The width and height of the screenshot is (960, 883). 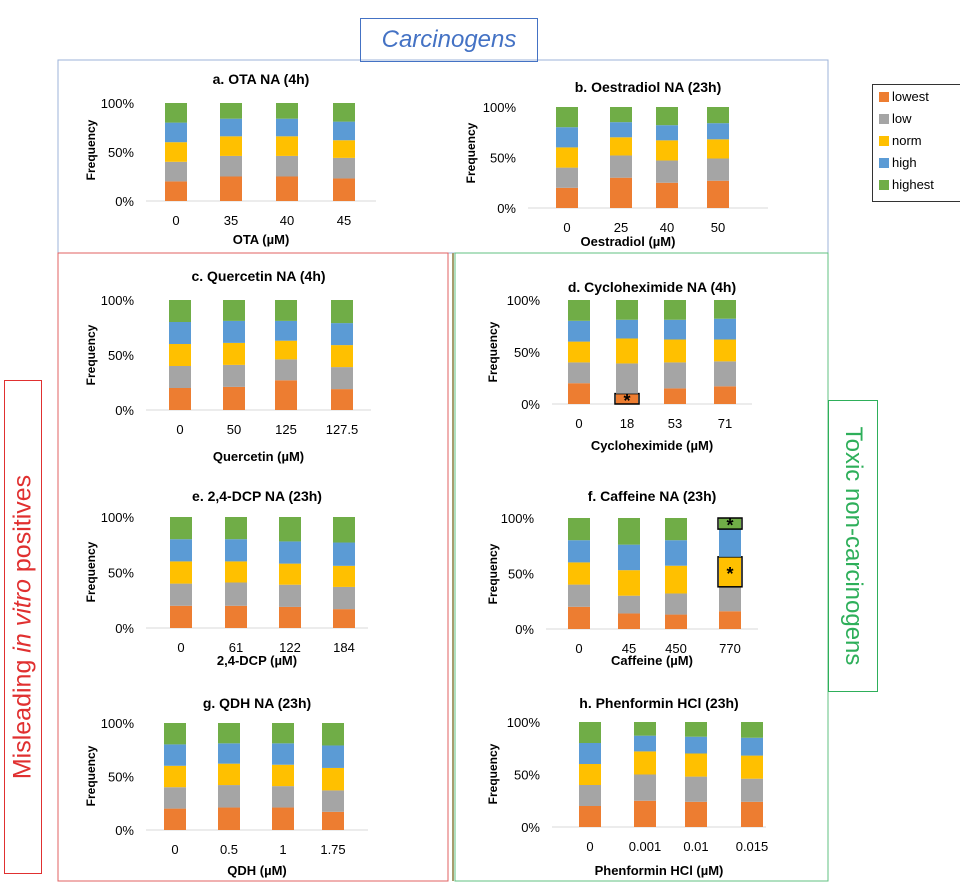 What do you see at coordinates (907, 140) in the screenshot?
I see `legend-label-norm: norm` at bounding box center [907, 140].